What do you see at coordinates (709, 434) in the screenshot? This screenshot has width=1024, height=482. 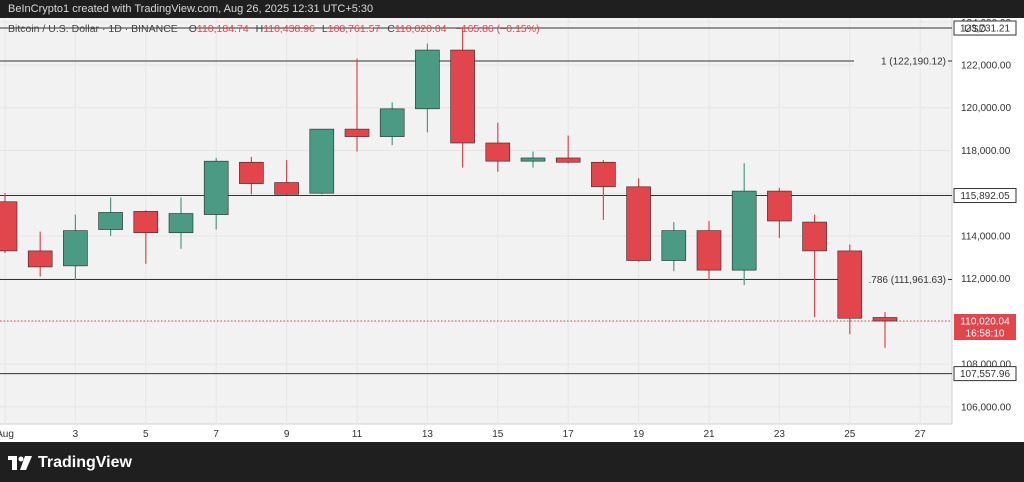 I see `x-tick-label: 21` at bounding box center [709, 434].